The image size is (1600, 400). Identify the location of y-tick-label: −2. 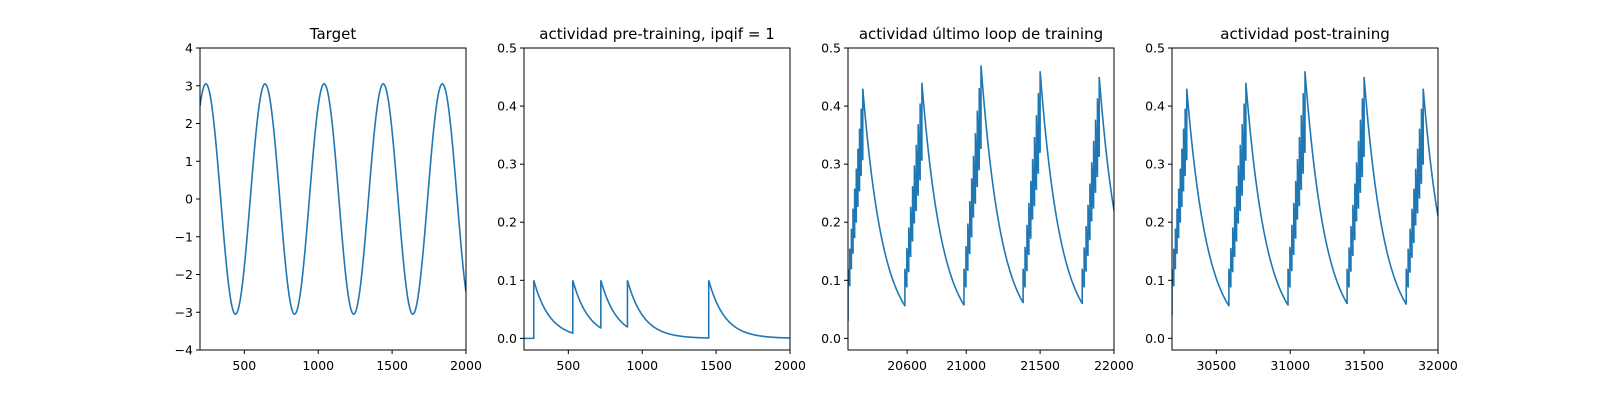
(184, 274).